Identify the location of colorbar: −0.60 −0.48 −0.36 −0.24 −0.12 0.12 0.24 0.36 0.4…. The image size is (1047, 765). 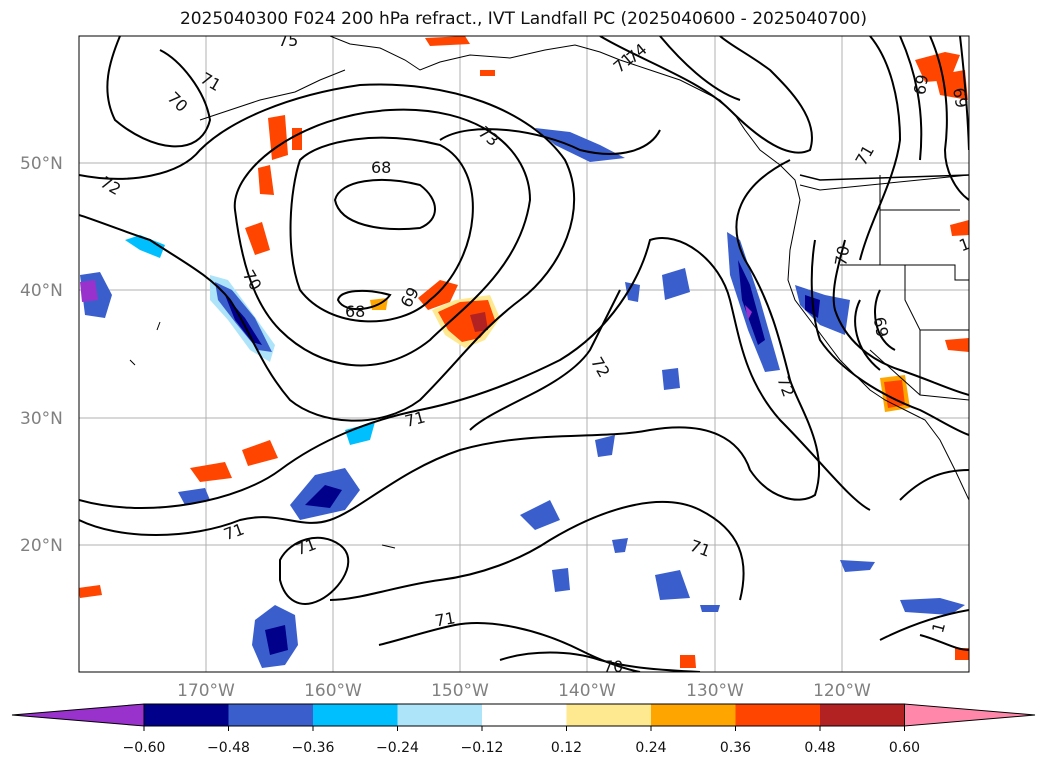
(523, 729).